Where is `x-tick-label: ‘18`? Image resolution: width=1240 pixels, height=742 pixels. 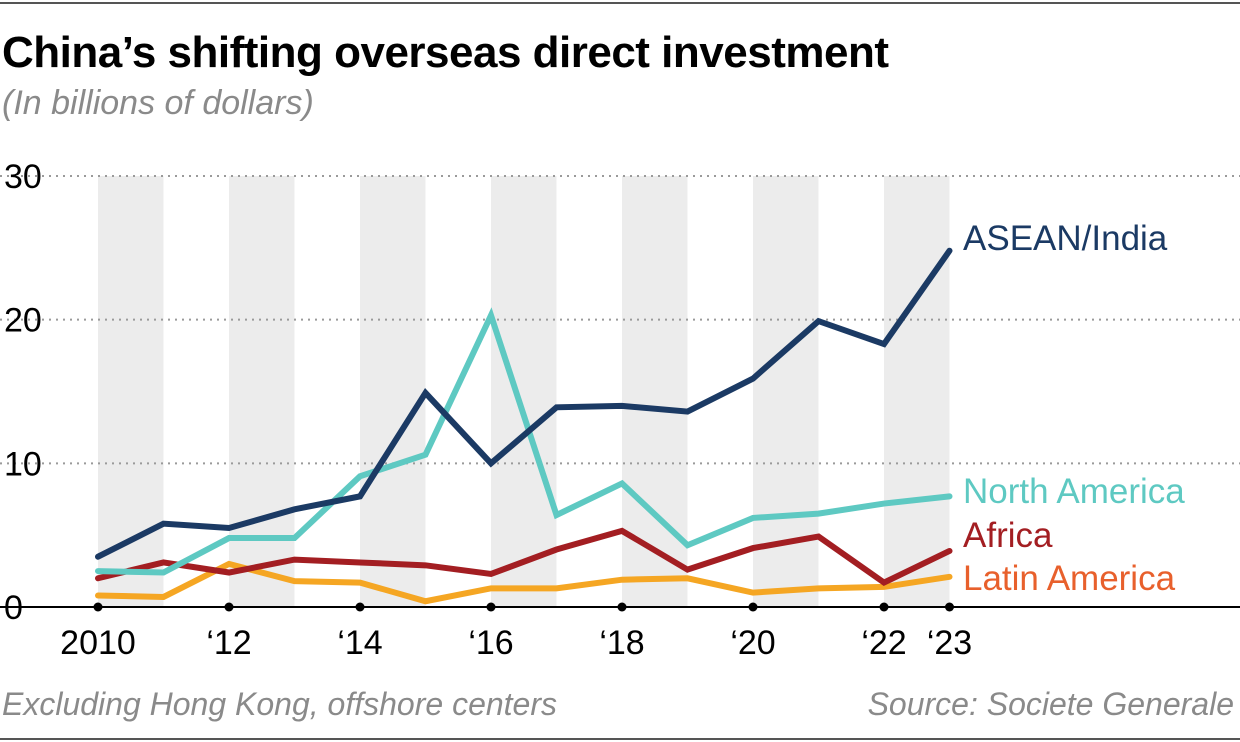
x-tick-label: ‘18 is located at coordinates (621, 643).